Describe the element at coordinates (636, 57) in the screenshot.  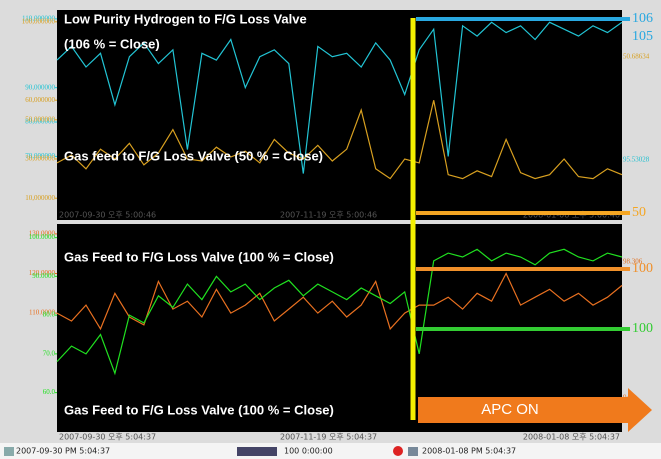
I see `right-label: 50.68634` at that location.